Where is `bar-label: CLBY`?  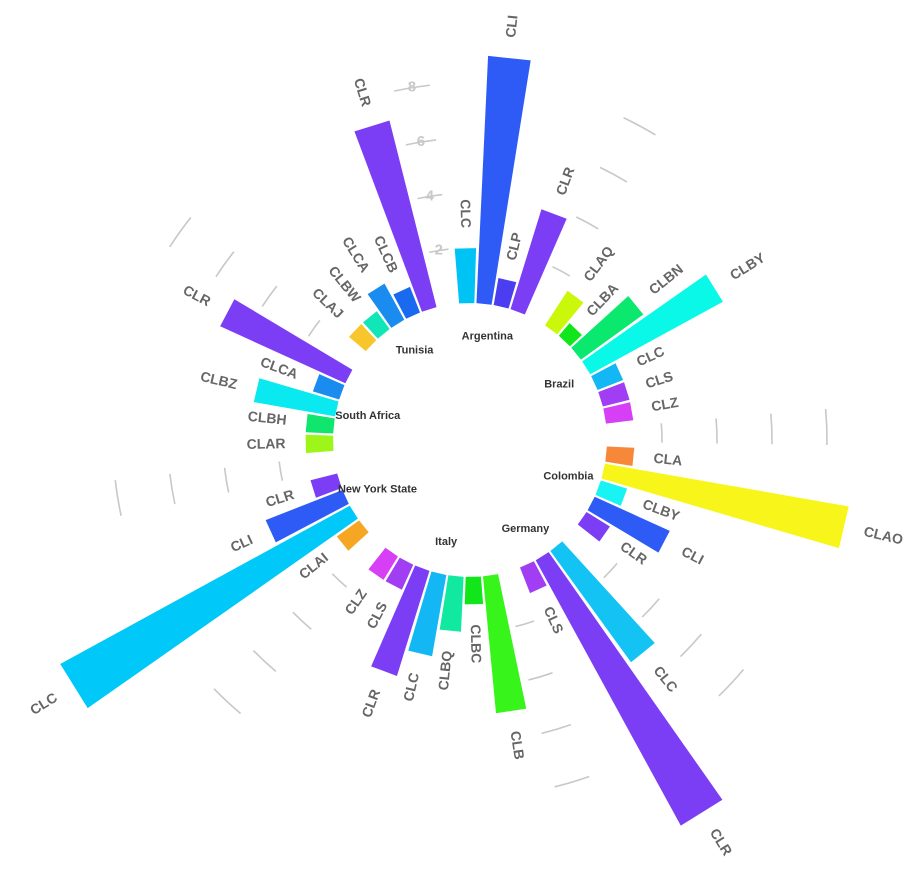 bar-label: CLBY is located at coordinates (747, 266).